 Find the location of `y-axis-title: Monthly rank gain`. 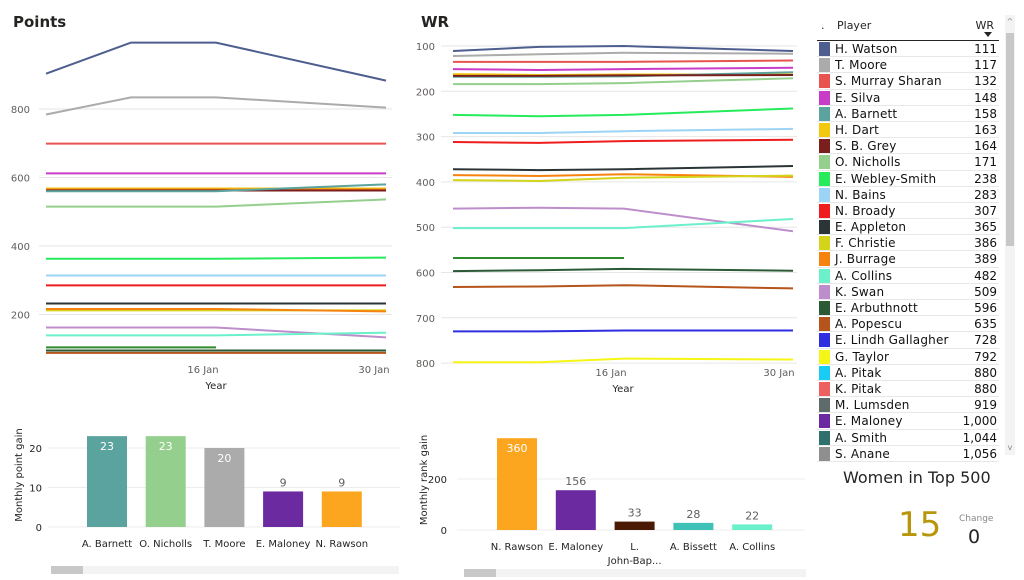

y-axis-title: Monthly rank gain is located at coordinates (424, 480).